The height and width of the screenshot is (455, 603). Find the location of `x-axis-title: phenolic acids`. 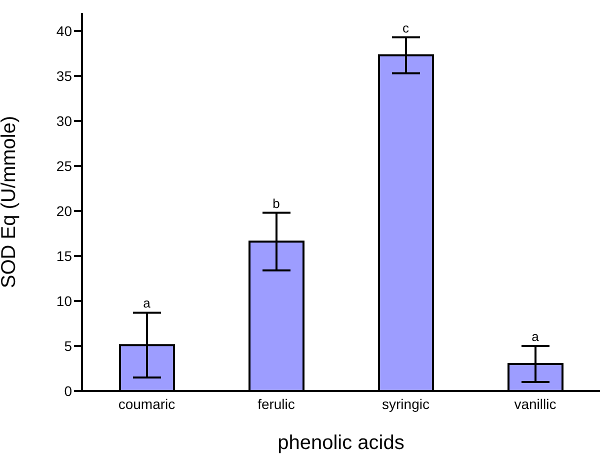

x-axis-title: phenolic acids is located at coordinates (341, 443).